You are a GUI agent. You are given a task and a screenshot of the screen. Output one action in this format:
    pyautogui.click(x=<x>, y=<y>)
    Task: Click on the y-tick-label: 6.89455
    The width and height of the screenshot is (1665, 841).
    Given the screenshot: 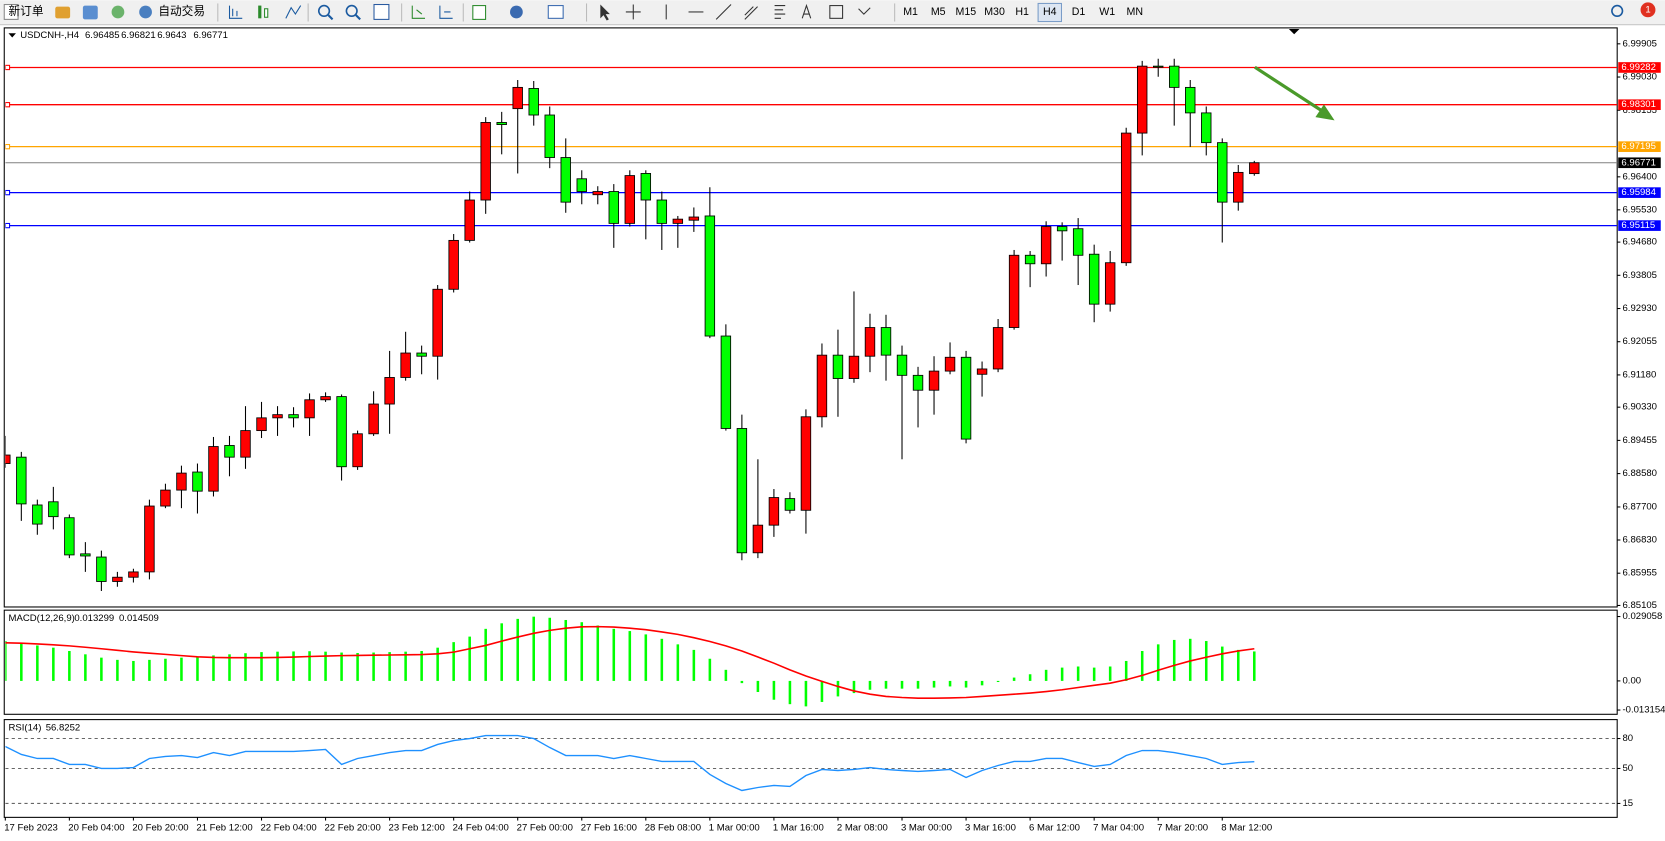 What is the action you would take?
    pyautogui.click(x=1639, y=440)
    